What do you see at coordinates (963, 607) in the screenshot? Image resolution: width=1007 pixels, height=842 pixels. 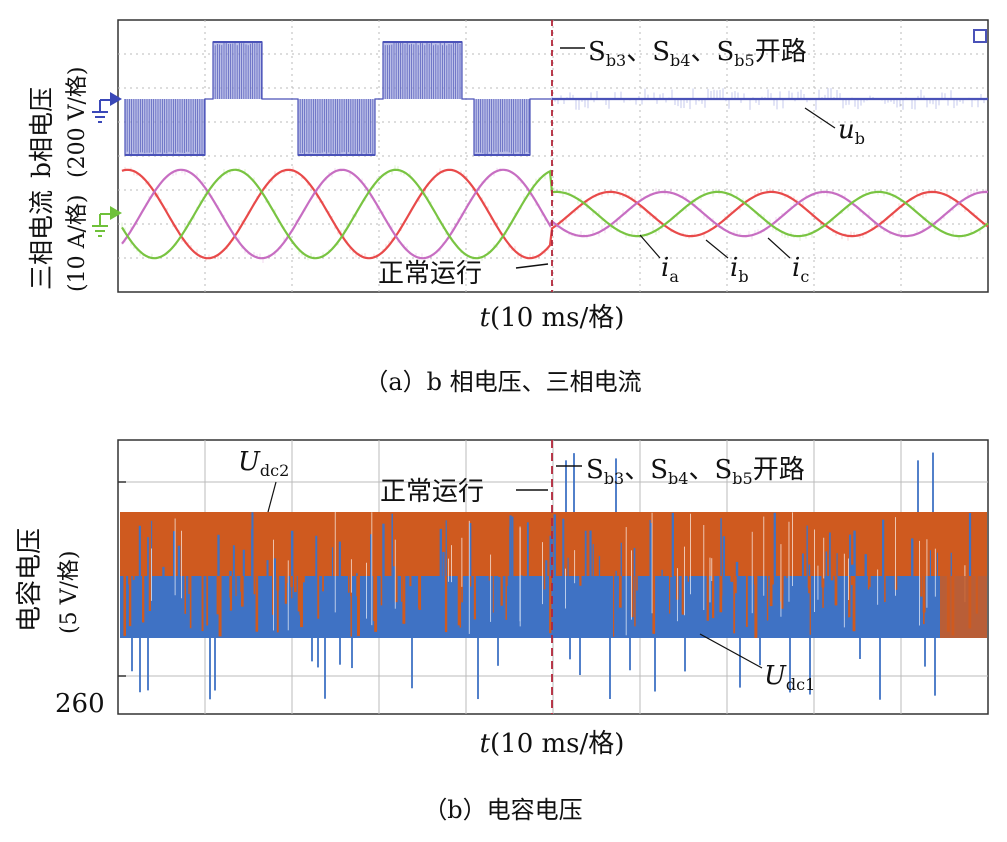 I see `udc2-late` at bounding box center [963, 607].